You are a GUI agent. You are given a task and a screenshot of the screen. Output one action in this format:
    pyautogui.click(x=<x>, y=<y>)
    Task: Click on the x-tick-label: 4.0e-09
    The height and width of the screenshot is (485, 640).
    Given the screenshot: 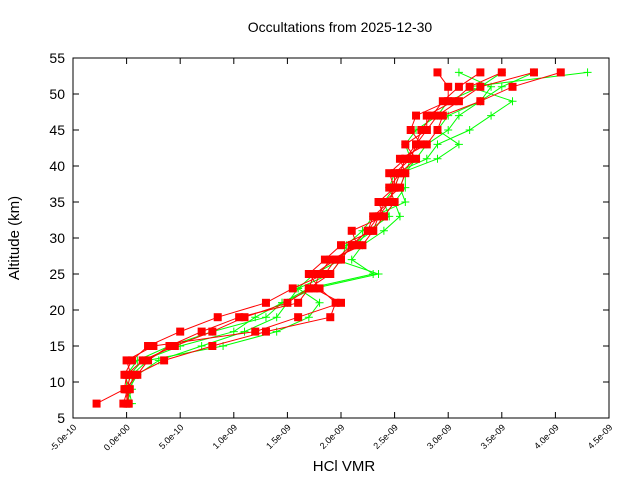 What is the action you would take?
    pyautogui.click(x=546, y=436)
    